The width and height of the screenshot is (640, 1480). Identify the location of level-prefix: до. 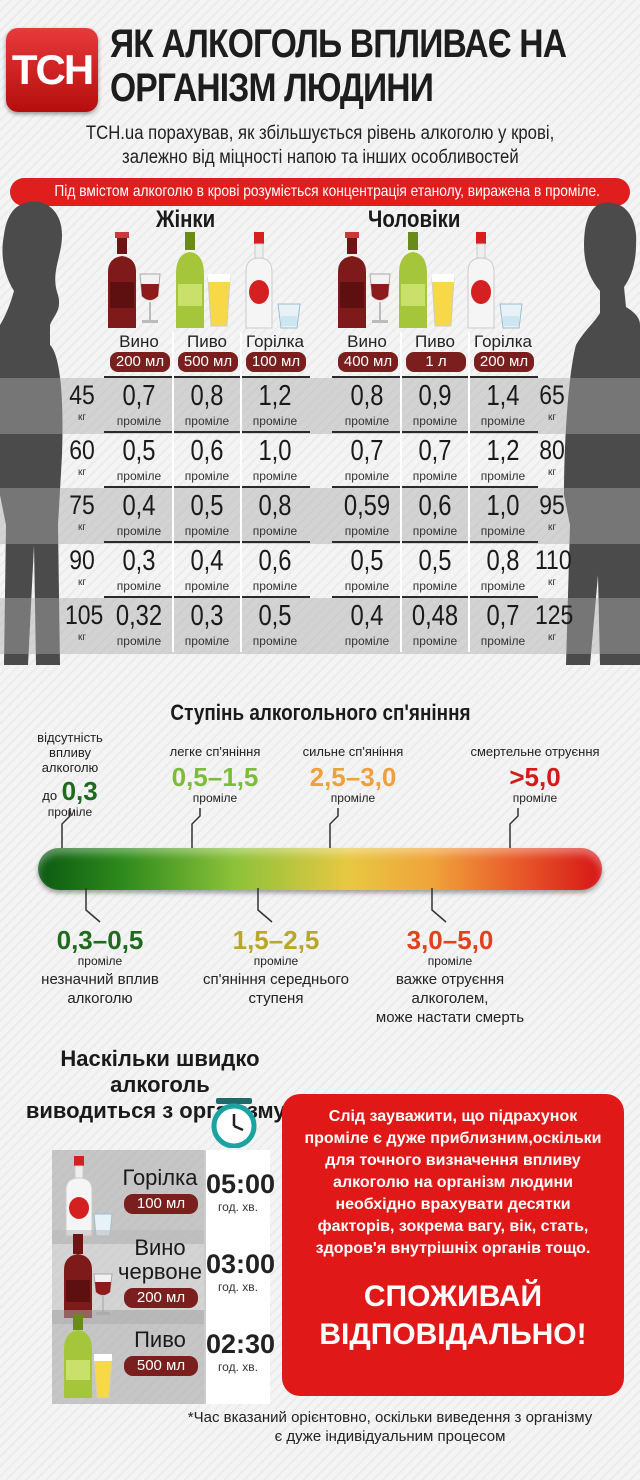
(50, 795).